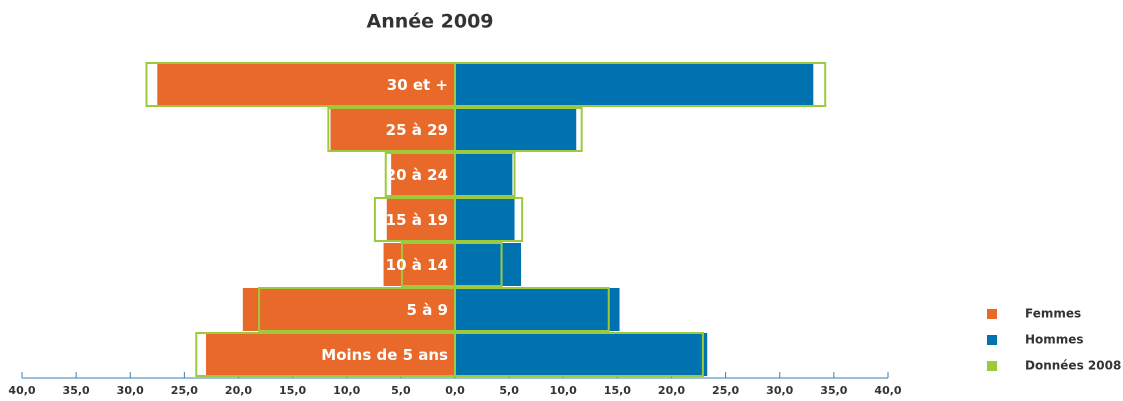  I want to click on category-label: 20 à 24, so click(417, 175).